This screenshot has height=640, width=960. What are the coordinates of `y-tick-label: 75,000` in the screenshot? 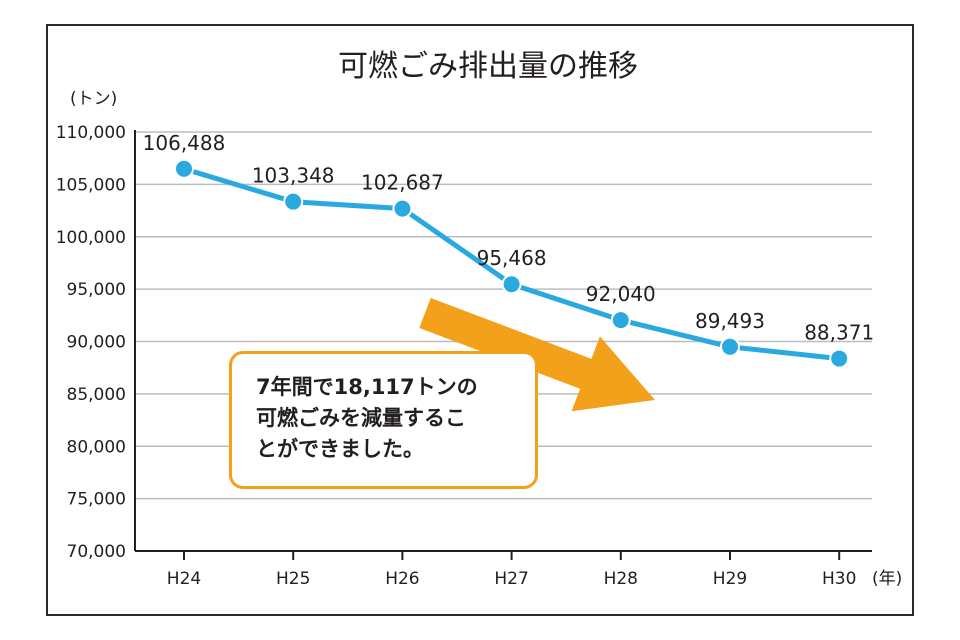 It's located at (96, 500).